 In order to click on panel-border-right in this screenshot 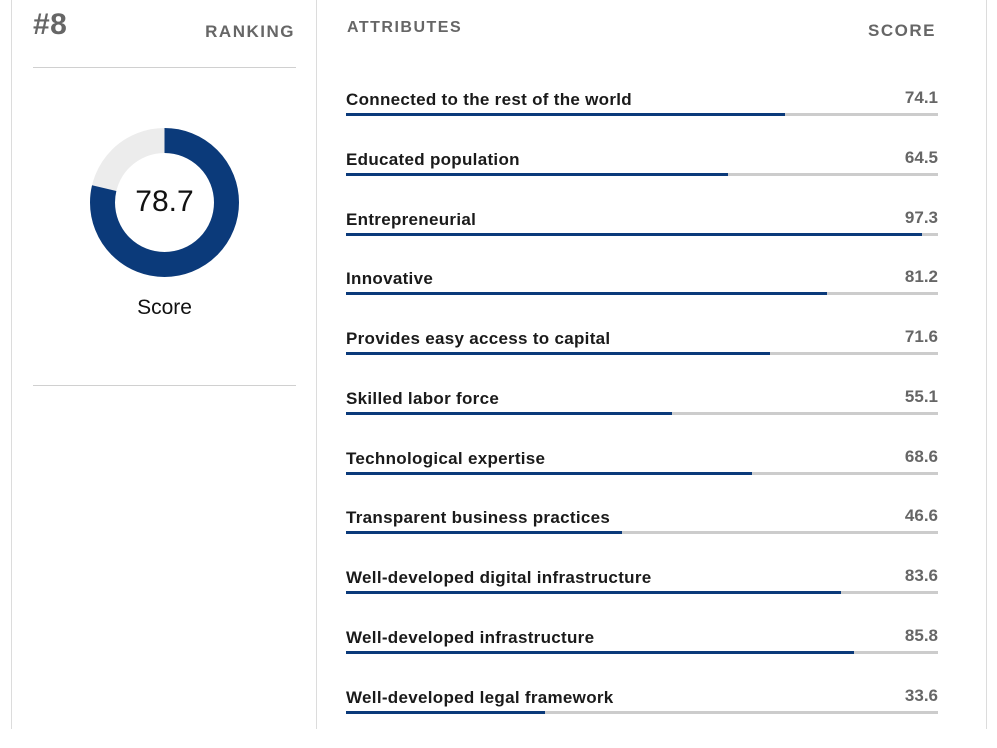, I will do `click(986, 364)`.